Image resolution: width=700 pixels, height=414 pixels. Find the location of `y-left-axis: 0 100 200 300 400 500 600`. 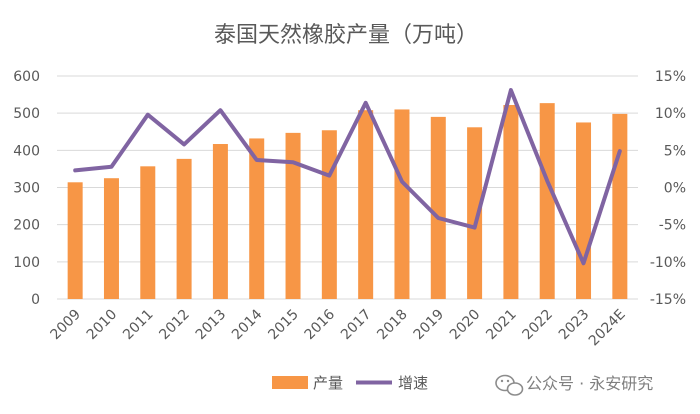

y-left-axis: 0 100 200 300 400 500 600 is located at coordinates (26, 188).